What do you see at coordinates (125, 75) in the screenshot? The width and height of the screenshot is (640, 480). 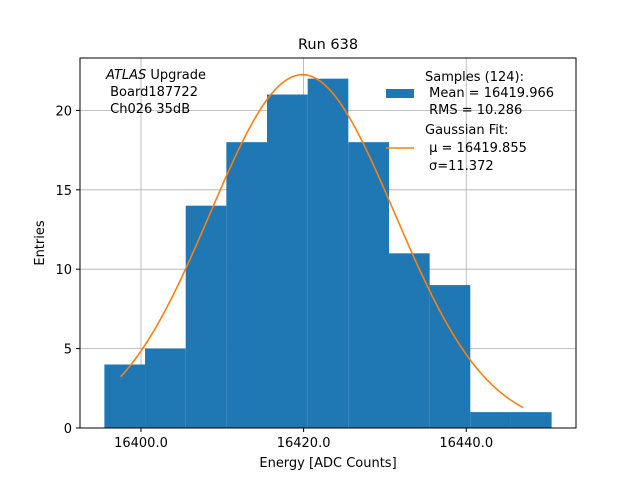 I see `atlas-label: ATLAS` at bounding box center [125, 75].